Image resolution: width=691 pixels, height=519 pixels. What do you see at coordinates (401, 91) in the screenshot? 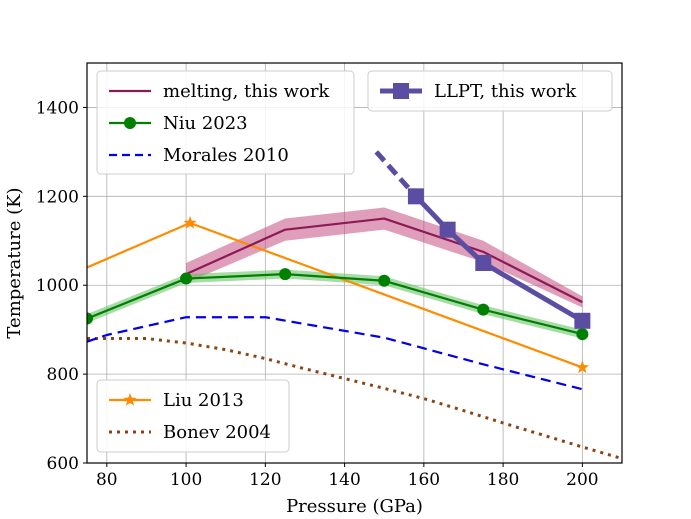
I see `legend-marker-llpt-this-work` at bounding box center [401, 91].